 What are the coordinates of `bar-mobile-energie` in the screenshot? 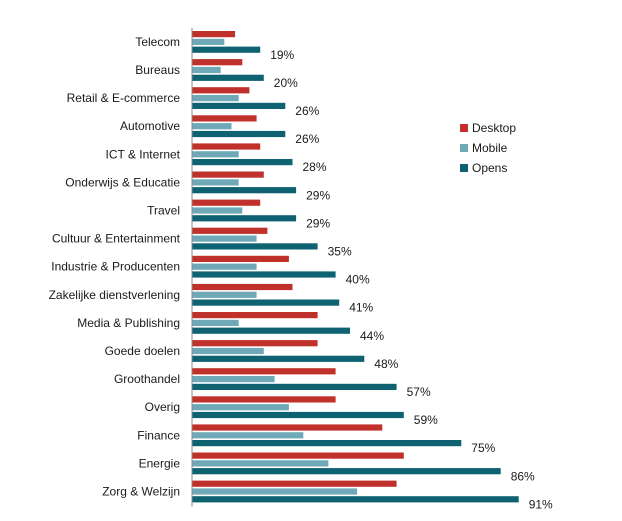 It's located at (260, 463).